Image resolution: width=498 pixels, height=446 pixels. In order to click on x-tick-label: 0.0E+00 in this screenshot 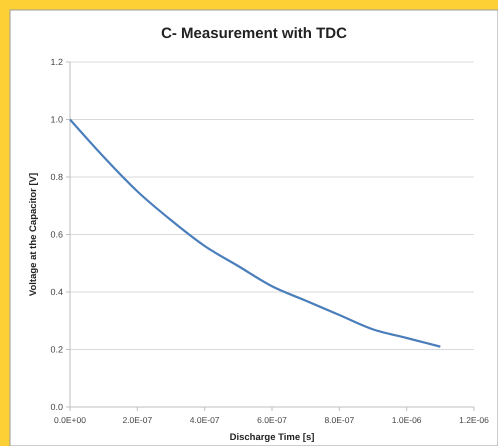, I will do `click(70, 420)`.